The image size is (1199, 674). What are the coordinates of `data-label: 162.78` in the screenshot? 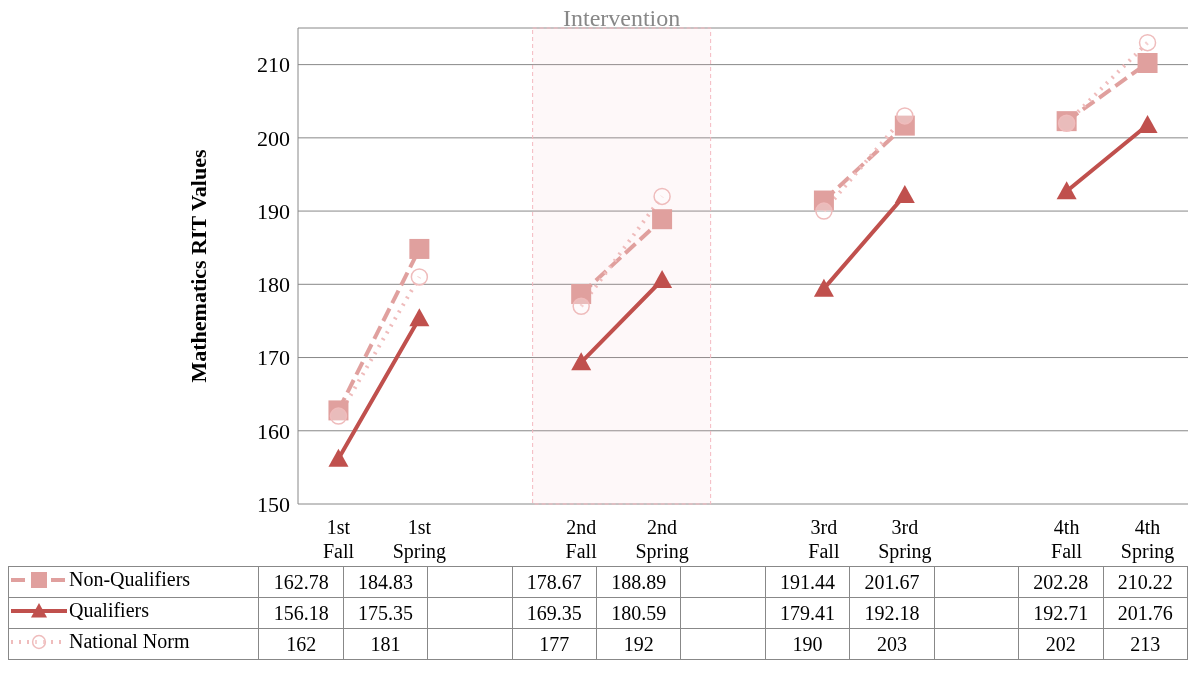 It's located at (301, 582).